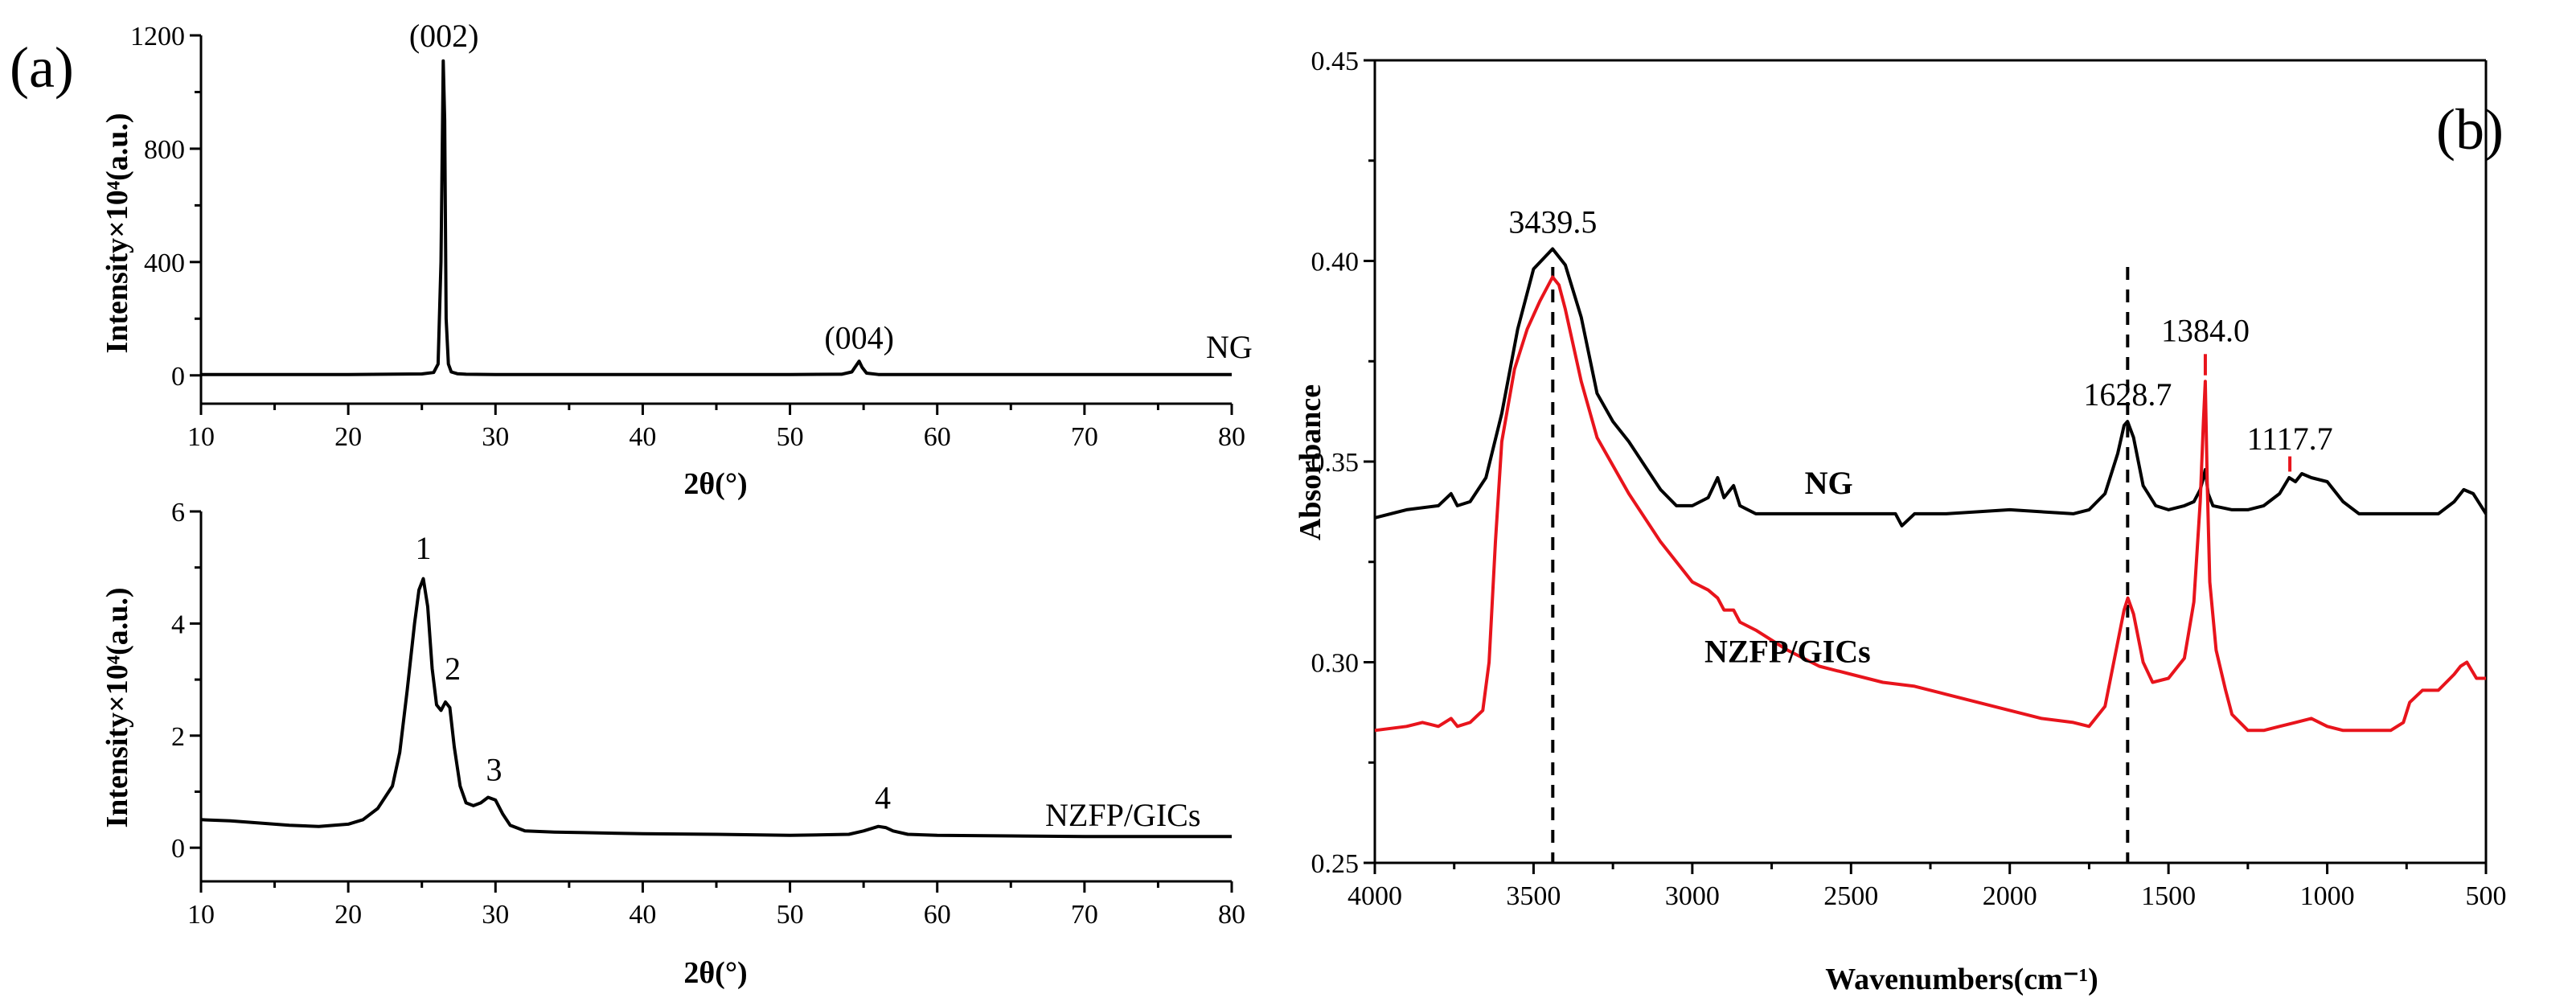 This screenshot has width=2576, height=1006. Describe the element at coordinates (790, 915) in the screenshot. I see `xrd-nzfp-xtick-label: 50` at that location.